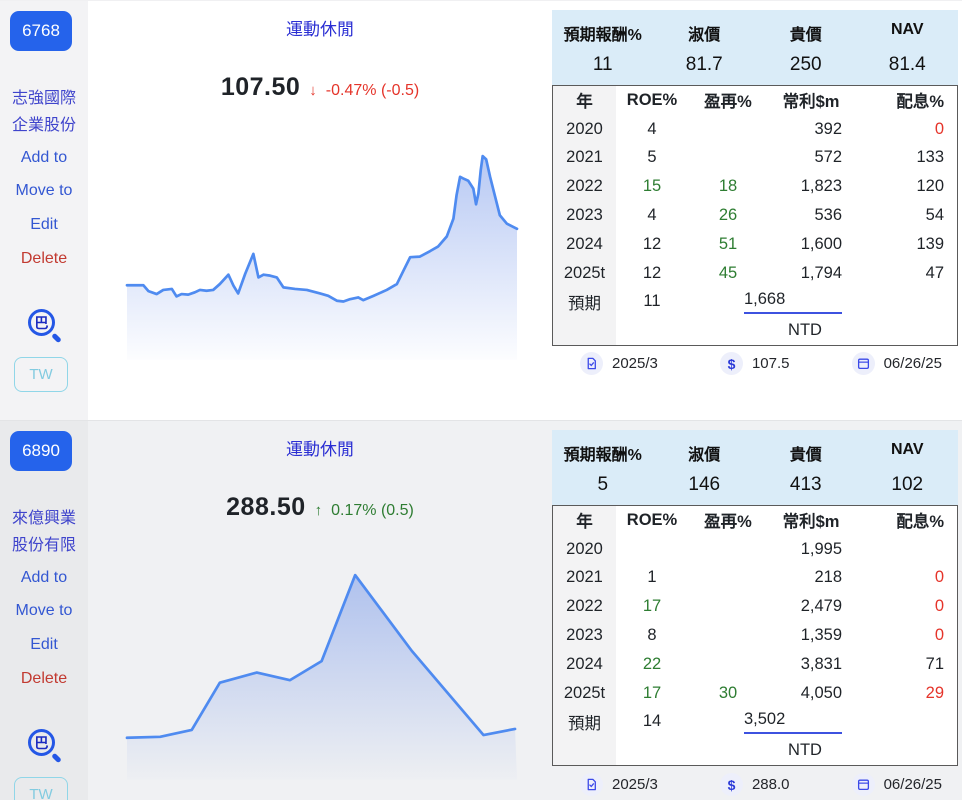  What do you see at coordinates (43, 112) in the screenshot?
I see `company-name: 志強國際 企業股份` at bounding box center [43, 112].